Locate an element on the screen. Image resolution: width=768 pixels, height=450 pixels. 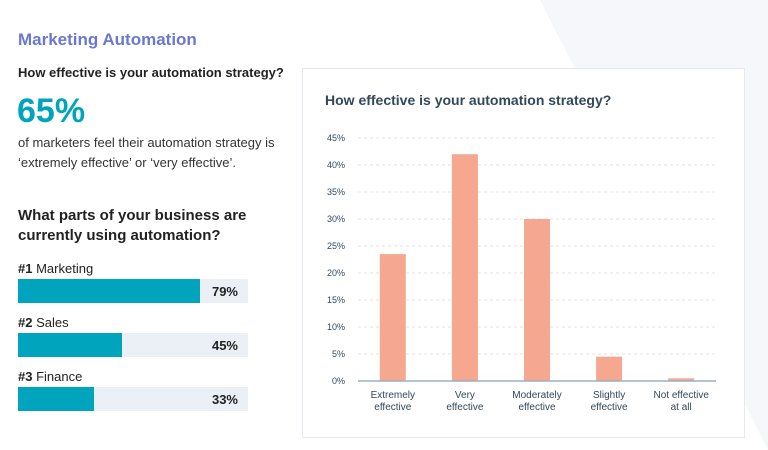
usage-row: #1 Marketing 79% is located at coordinates (133, 282).